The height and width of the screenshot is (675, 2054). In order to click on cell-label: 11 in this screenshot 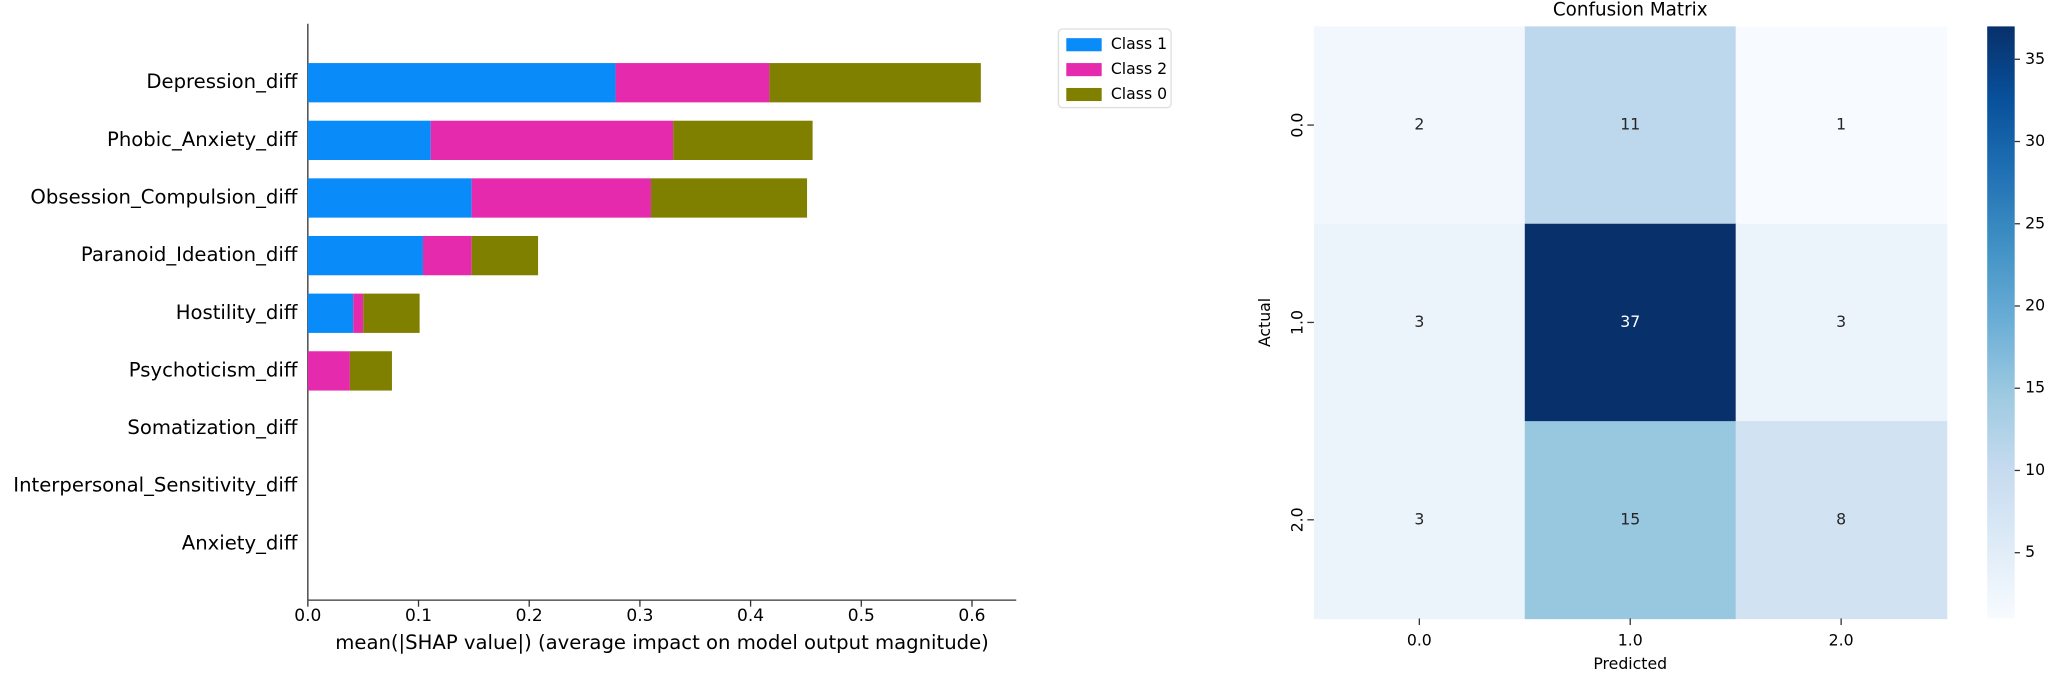, I will do `click(1630, 124)`.